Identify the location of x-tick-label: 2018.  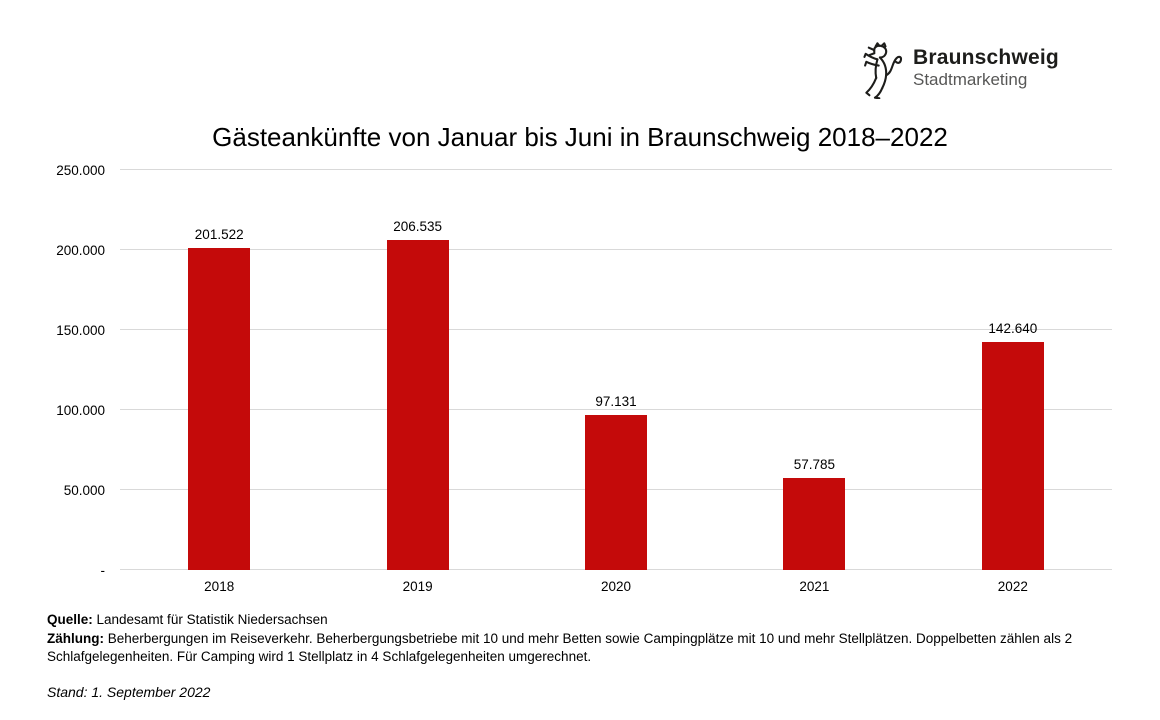
(219, 586).